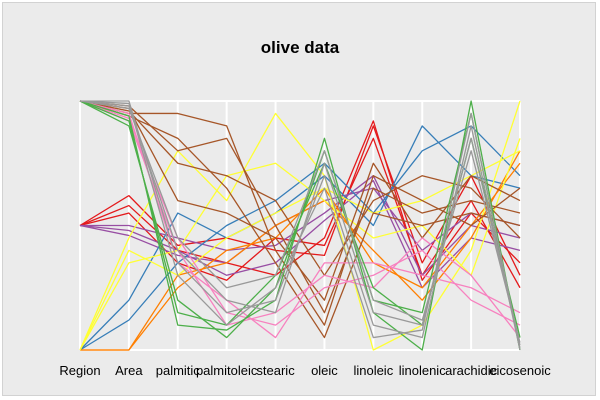 This screenshot has height=400, width=600. Describe the element at coordinates (422, 370) in the screenshot. I see `axis-label-linolenic: linolenic` at that location.